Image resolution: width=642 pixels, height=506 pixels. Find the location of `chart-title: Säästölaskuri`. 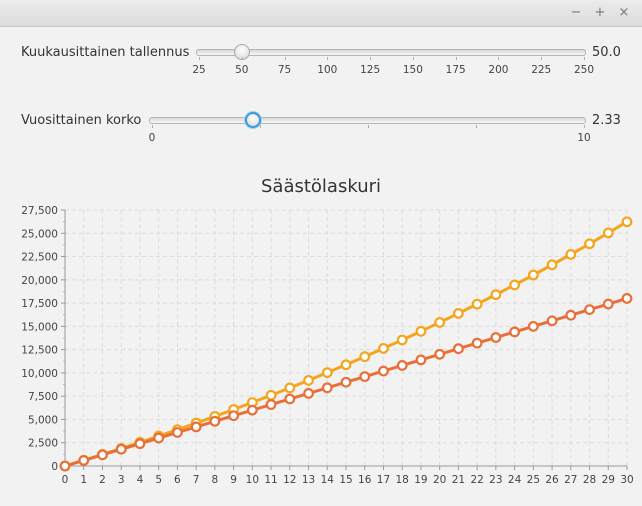

chart-title: Säästölaskuri is located at coordinates (321, 186).